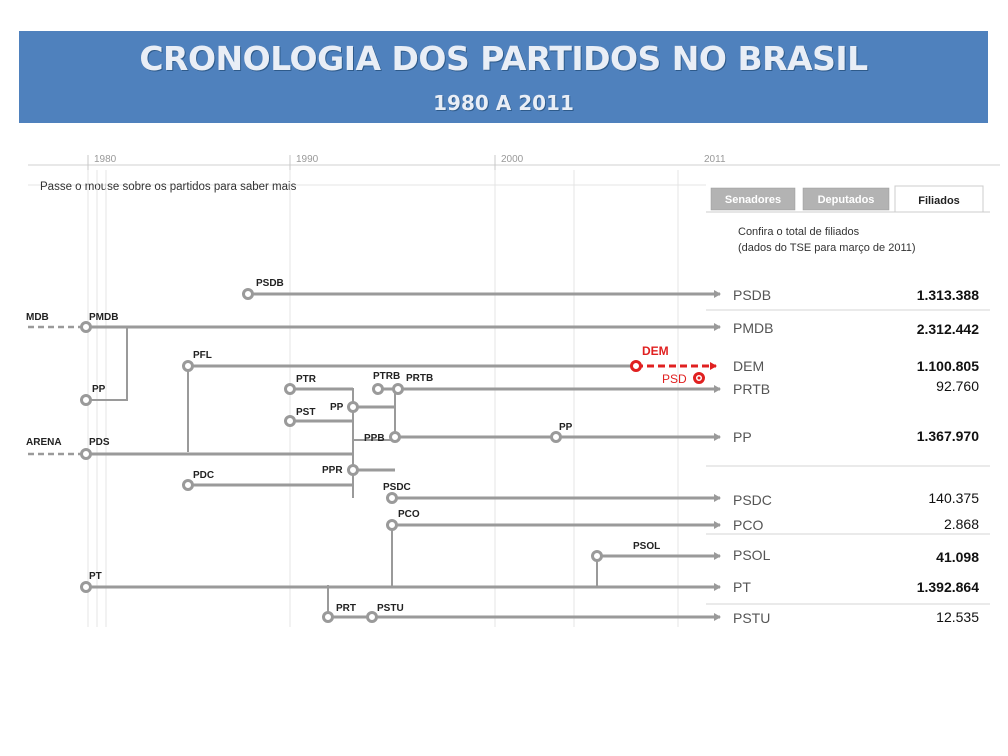  What do you see at coordinates (957, 386) in the screenshot?
I see `count-prtb: 92.760` at bounding box center [957, 386].